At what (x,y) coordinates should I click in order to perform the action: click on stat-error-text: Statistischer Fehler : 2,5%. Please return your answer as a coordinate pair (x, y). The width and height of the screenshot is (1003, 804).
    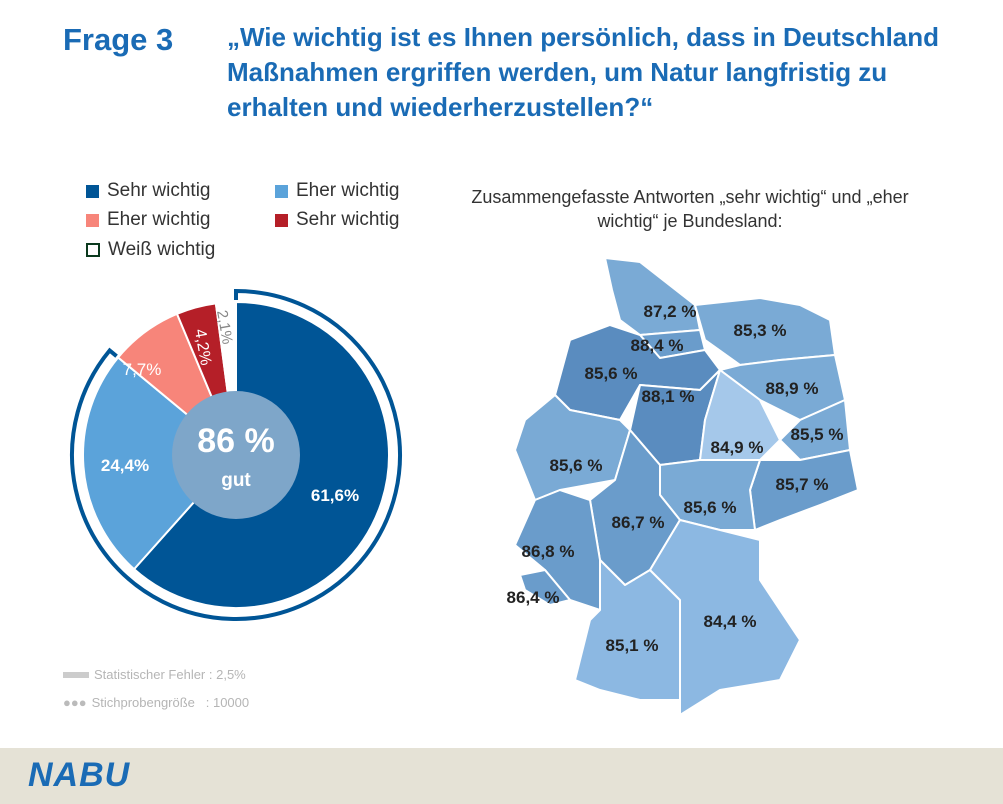
    Looking at the image, I should click on (170, 674).